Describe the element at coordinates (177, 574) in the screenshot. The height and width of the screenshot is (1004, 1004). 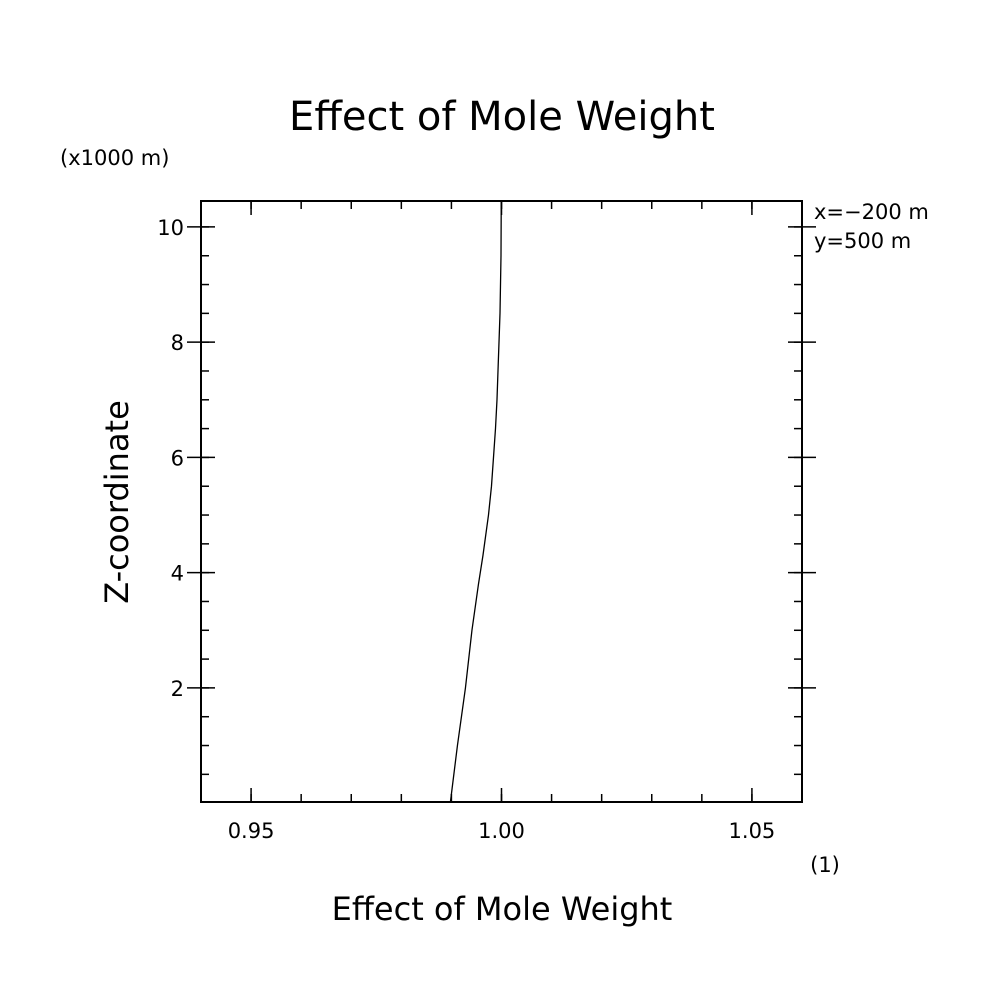
I see `y-tick-label: 4` at that location.